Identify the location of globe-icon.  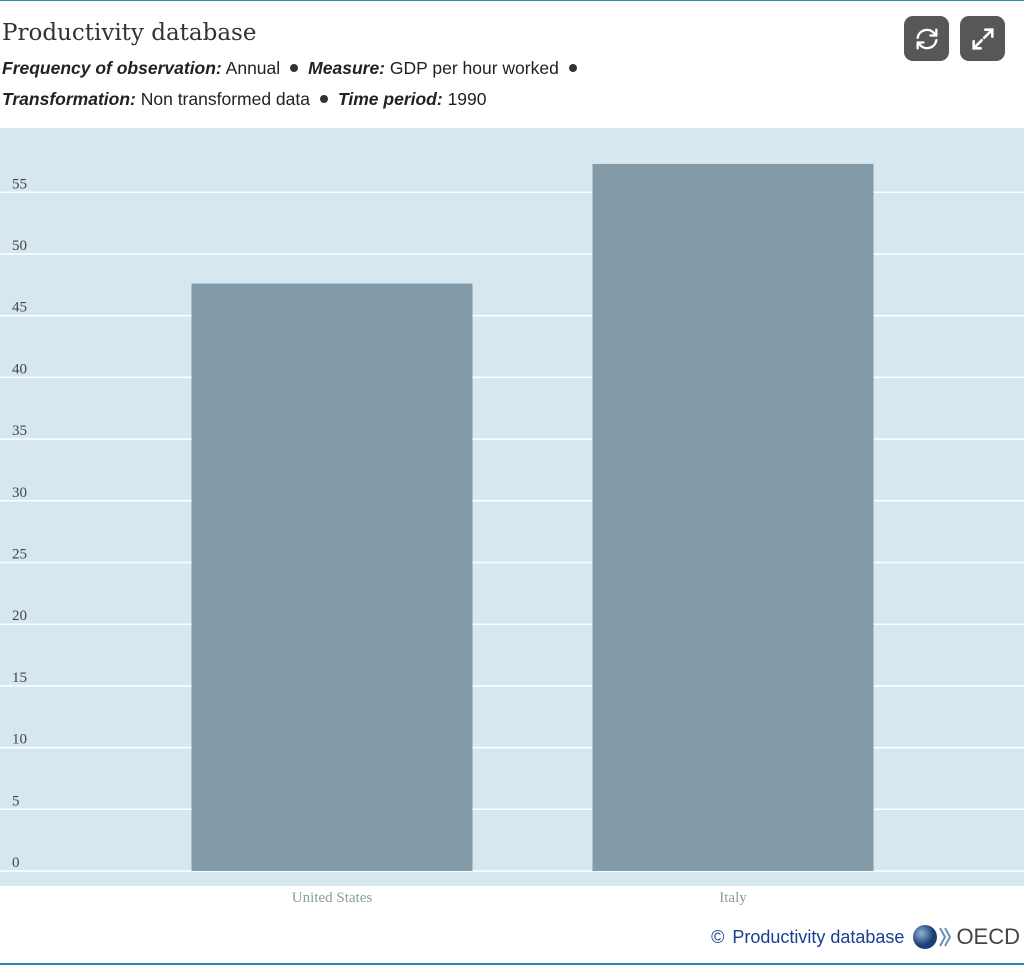
(932, 937).